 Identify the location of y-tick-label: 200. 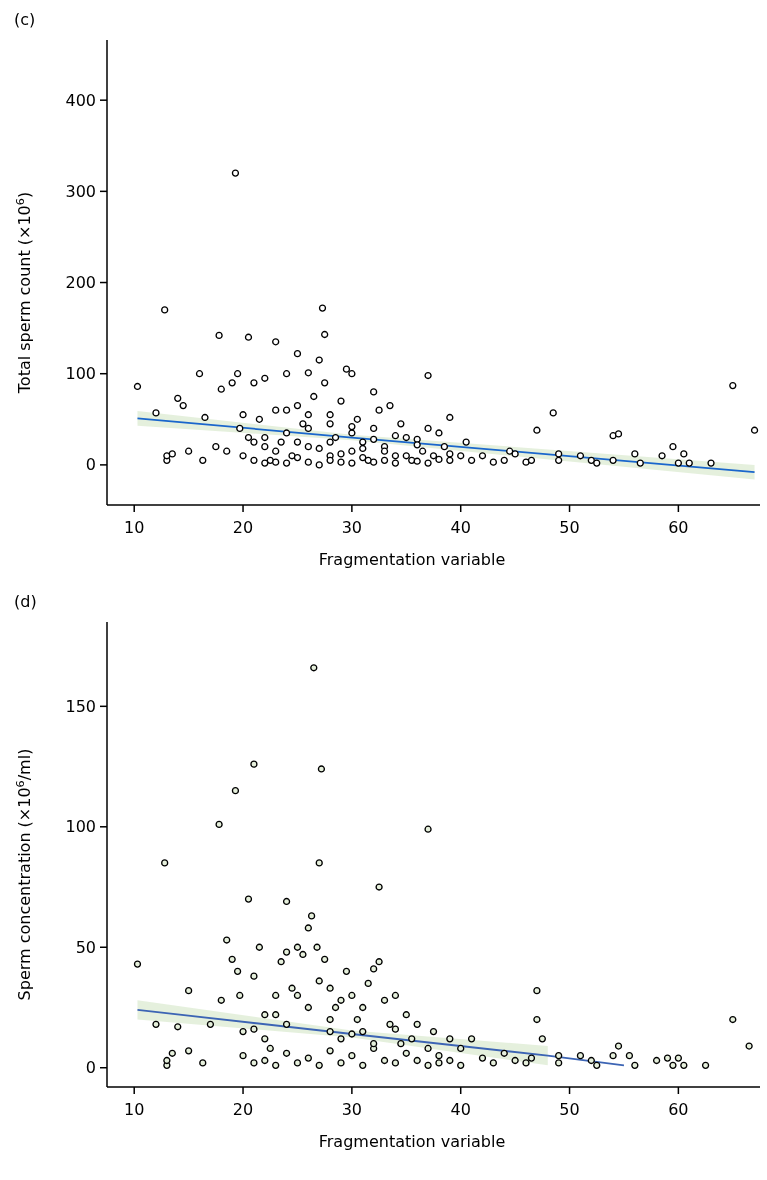
(80, 283).